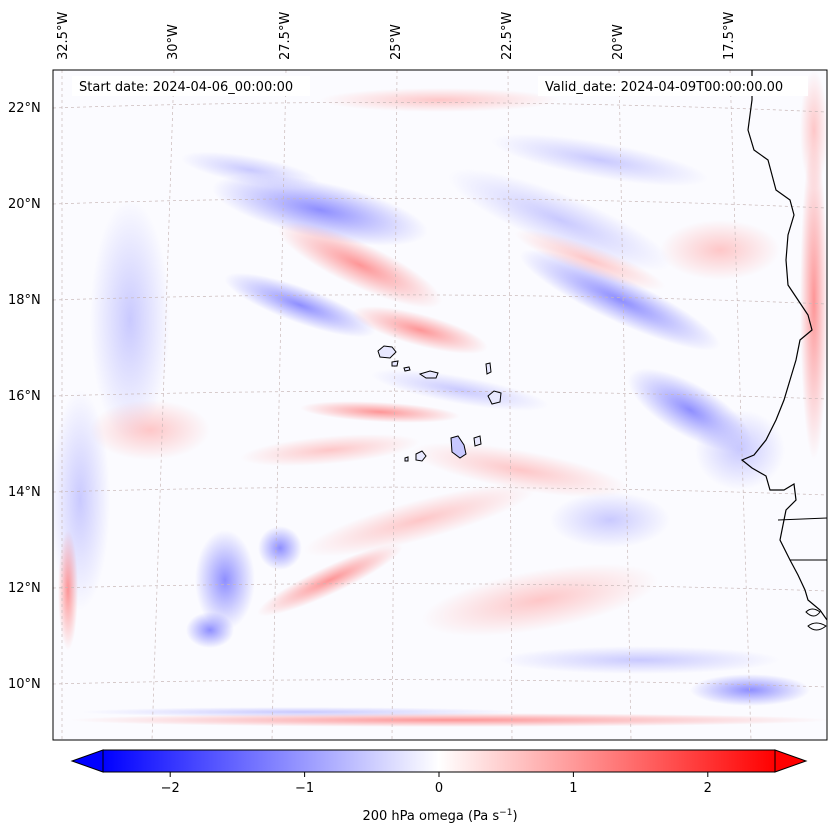 This screenshot has height=839, width=837. Describe the element at coordinates (494, 397) in the screenshot. I see `island-boa-vista` at that location.